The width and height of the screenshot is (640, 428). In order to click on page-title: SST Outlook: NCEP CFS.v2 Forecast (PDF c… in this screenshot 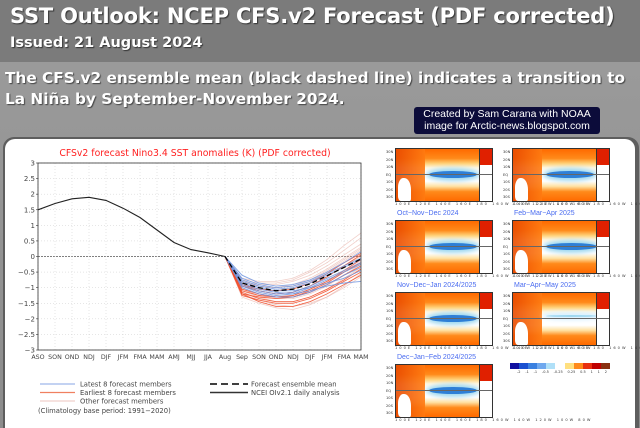, I will do `click(312, 16)`.